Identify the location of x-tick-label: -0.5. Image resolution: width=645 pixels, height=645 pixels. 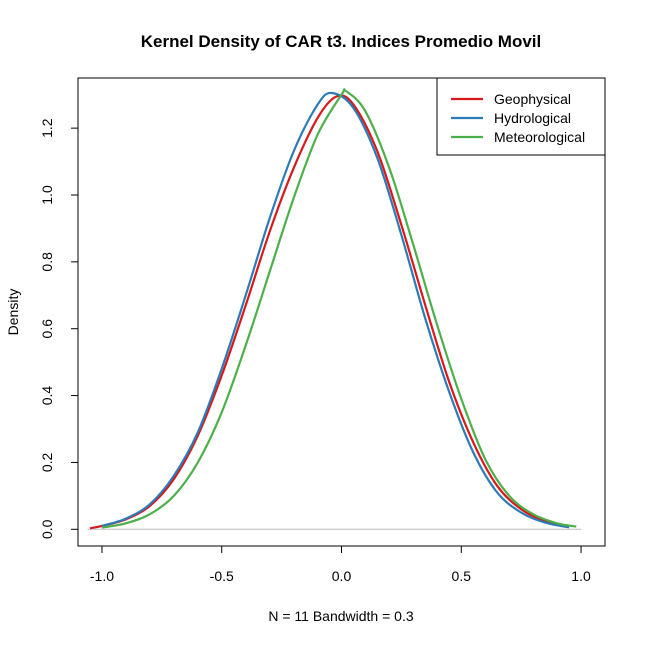
(222, 576).